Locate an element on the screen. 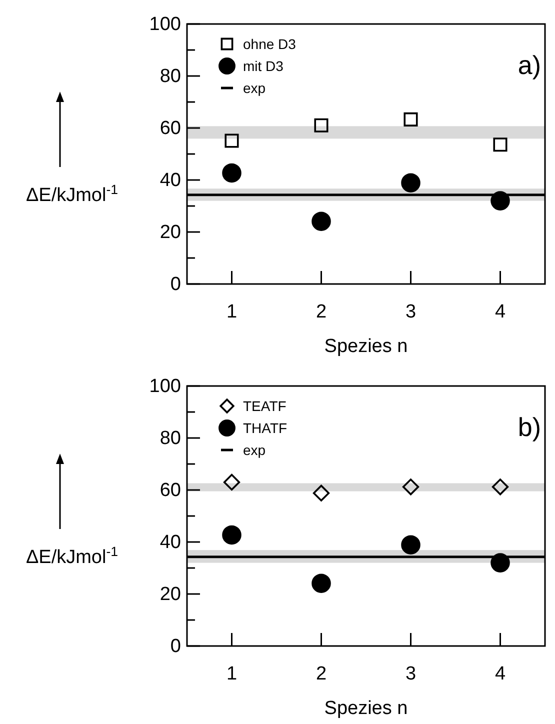  legend-label: TEATF is located at coordinates (264, 406).